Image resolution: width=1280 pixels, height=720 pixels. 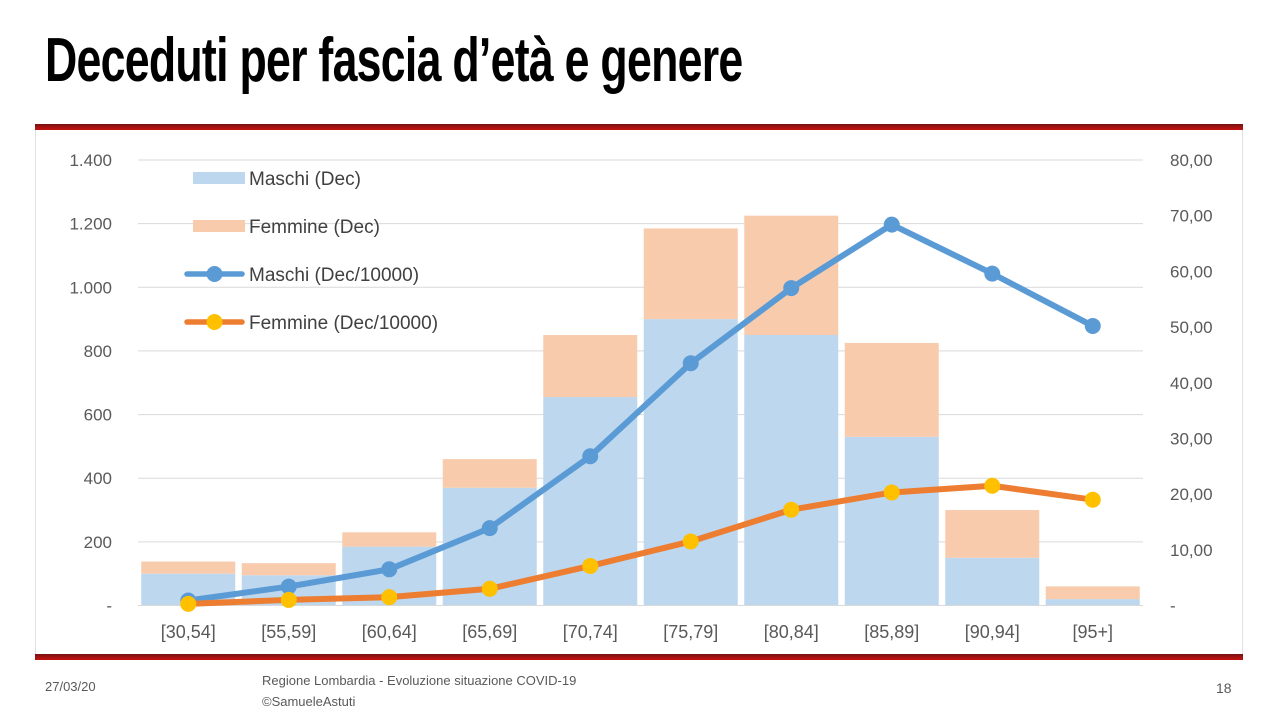 I want to click on x-axis-category-label: [95+], so click(x=1092, y=632).